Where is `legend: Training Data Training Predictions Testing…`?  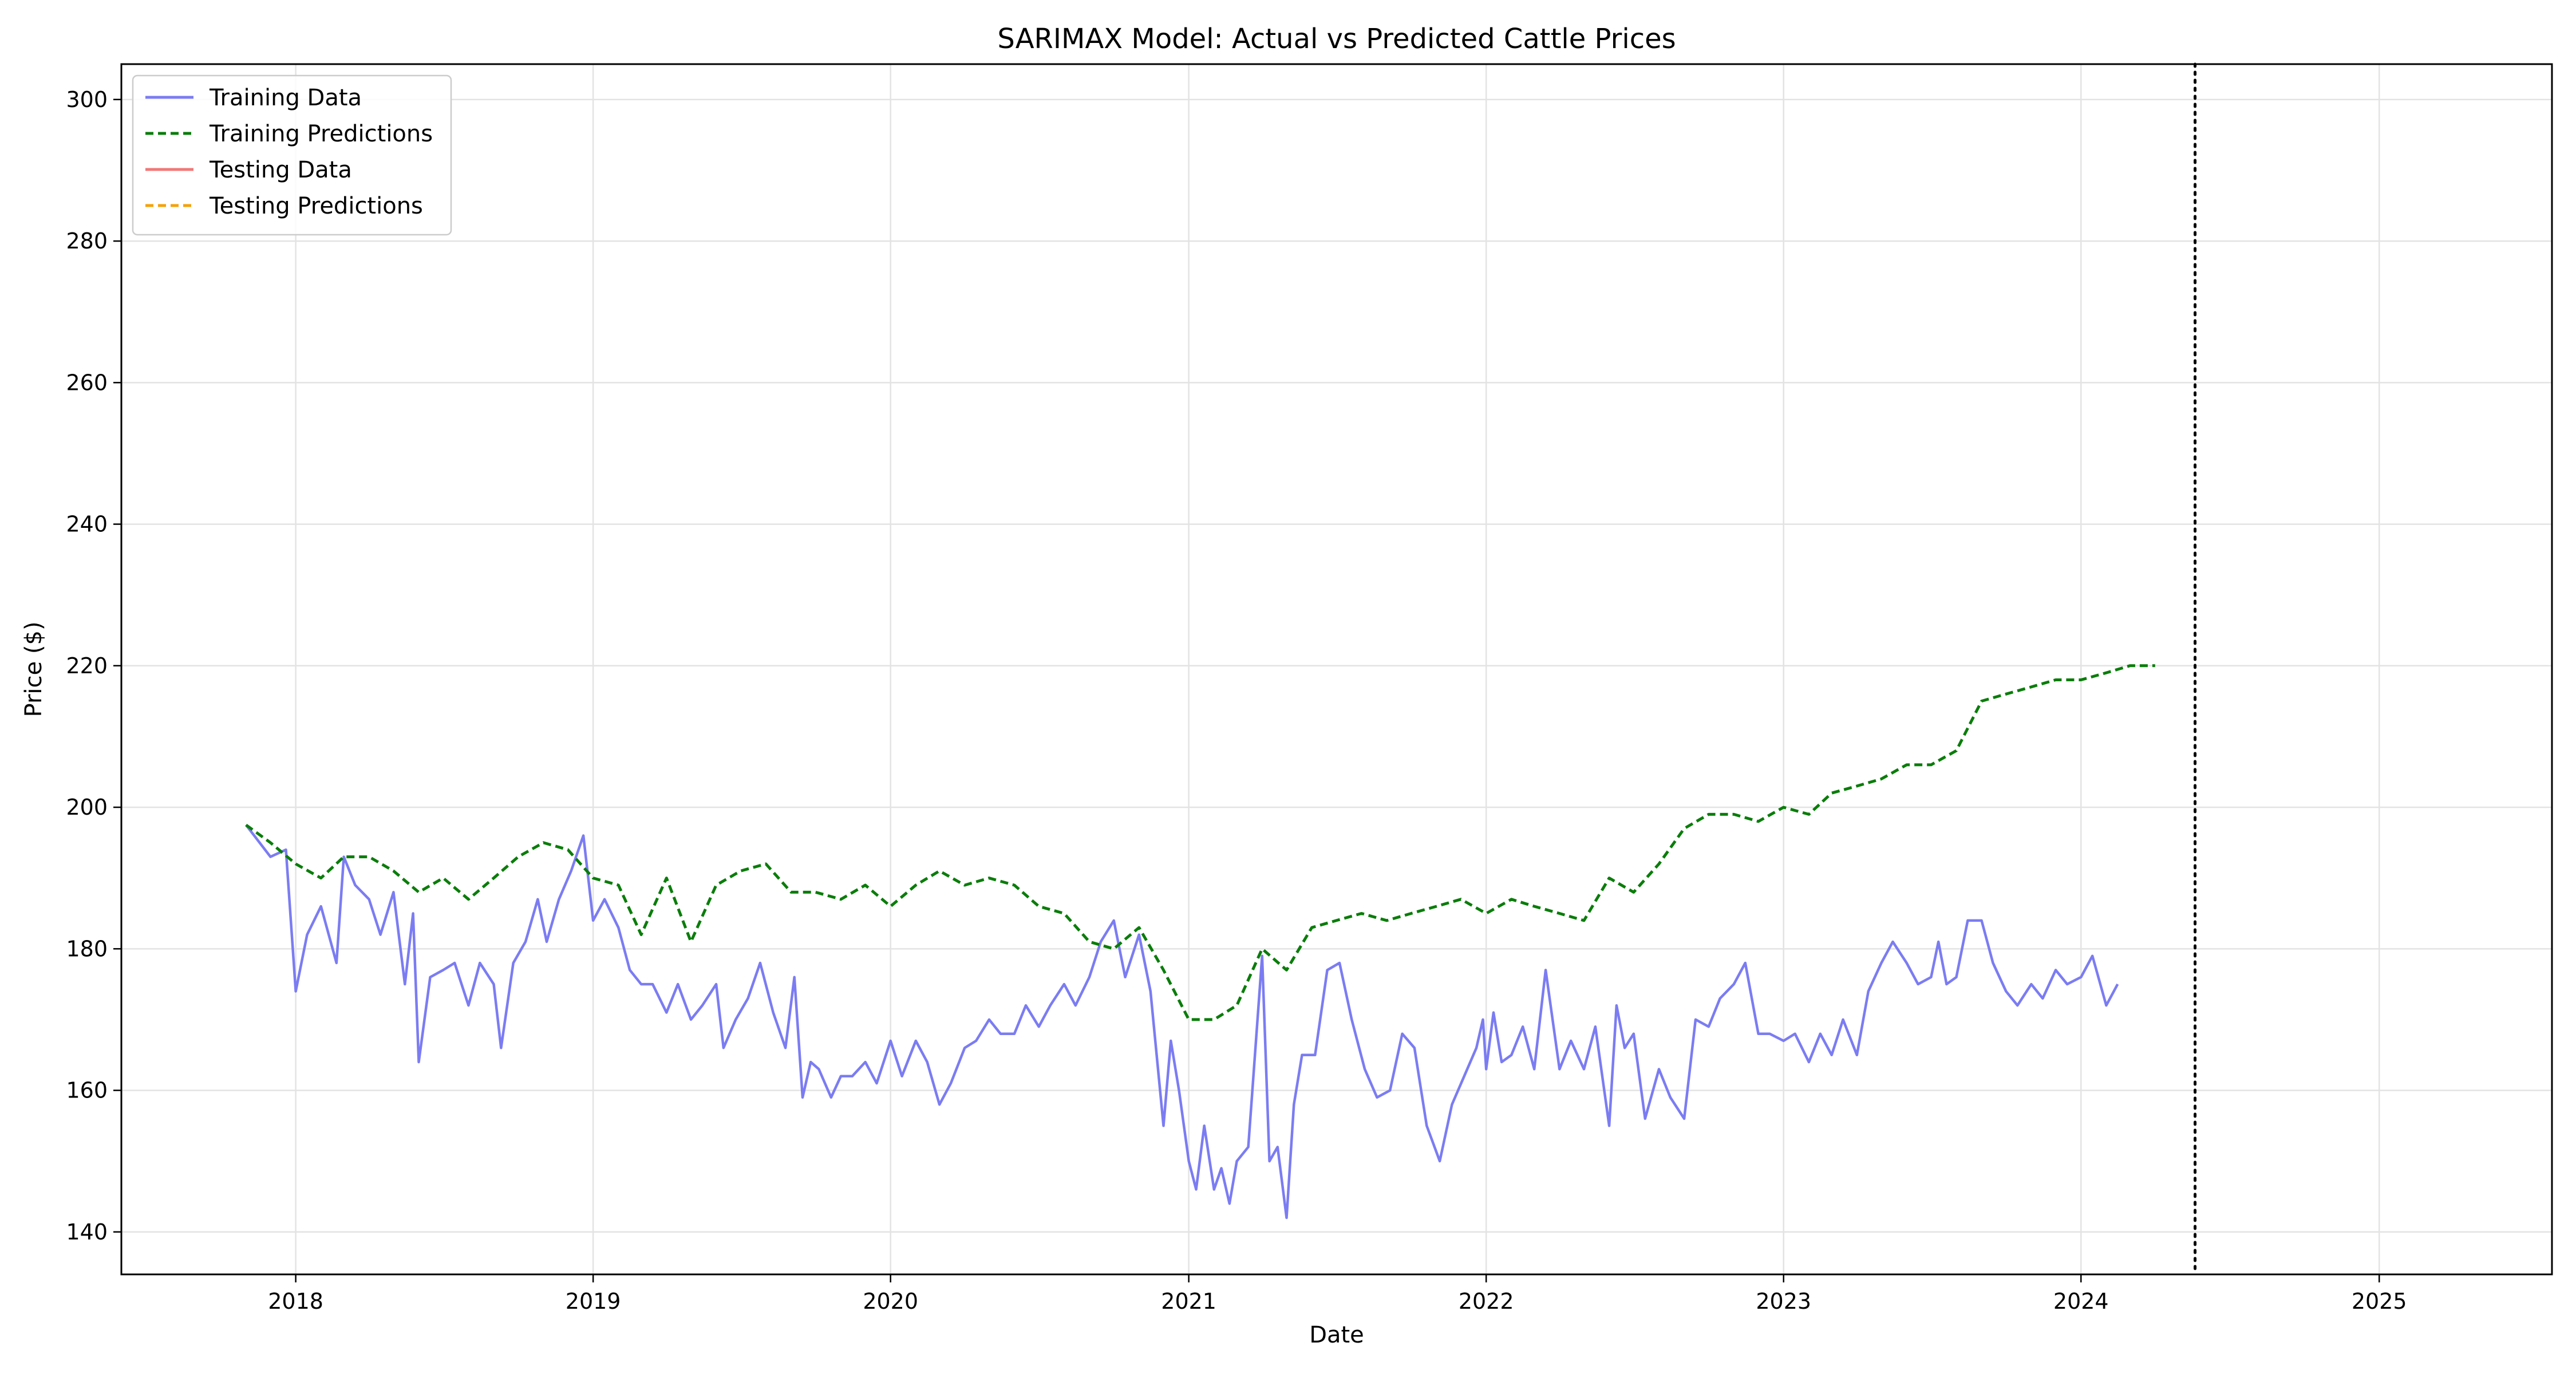 legend: Training Data Training Predictions Testing… is located at coordinates (292, 155).